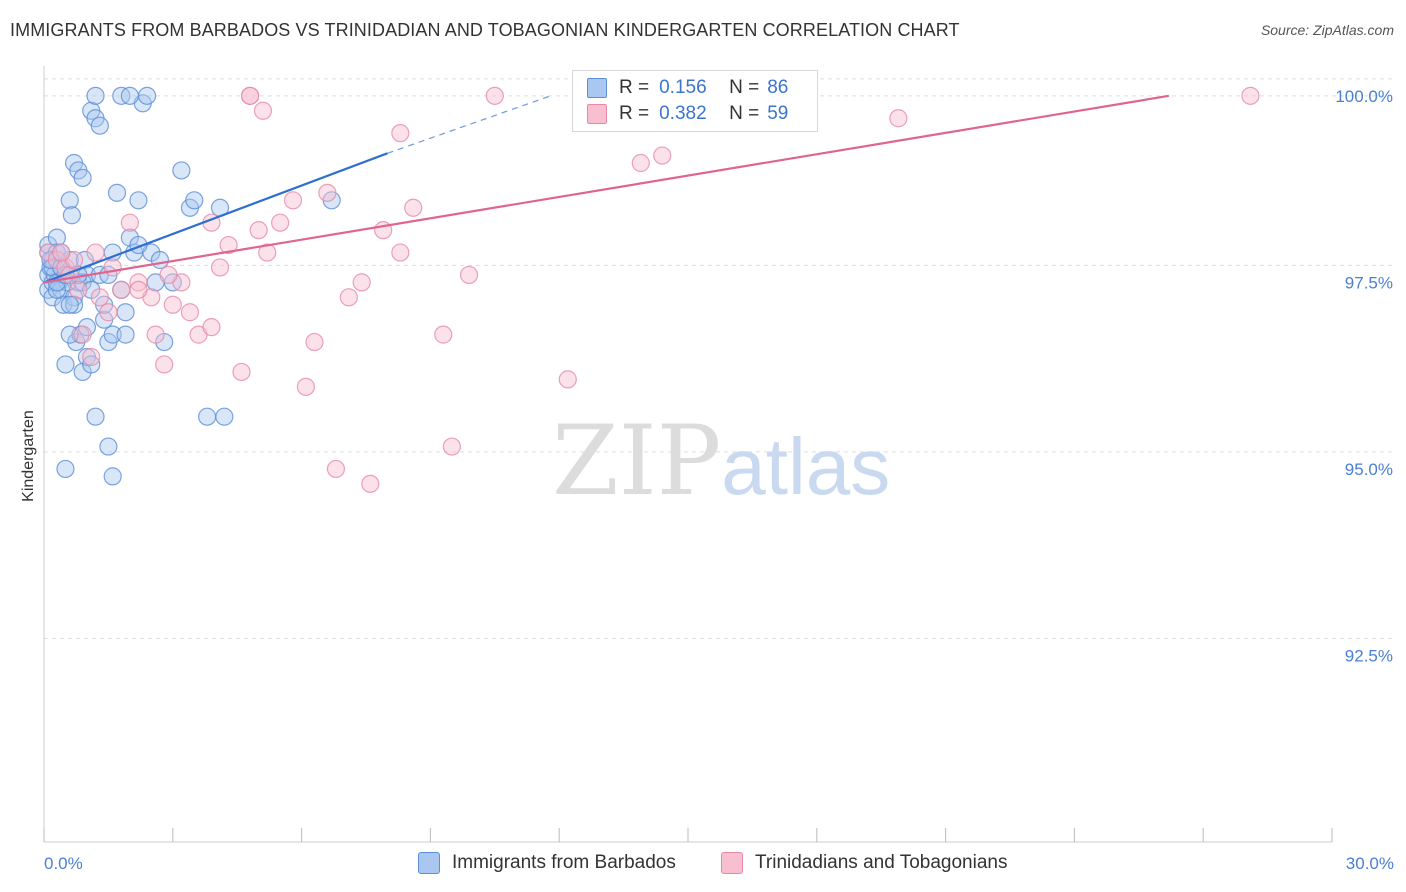  What do you see at coordinates (778, 113) in the screenshot?
I see `legend-n-value: 59` at bounding box center [778, 113].